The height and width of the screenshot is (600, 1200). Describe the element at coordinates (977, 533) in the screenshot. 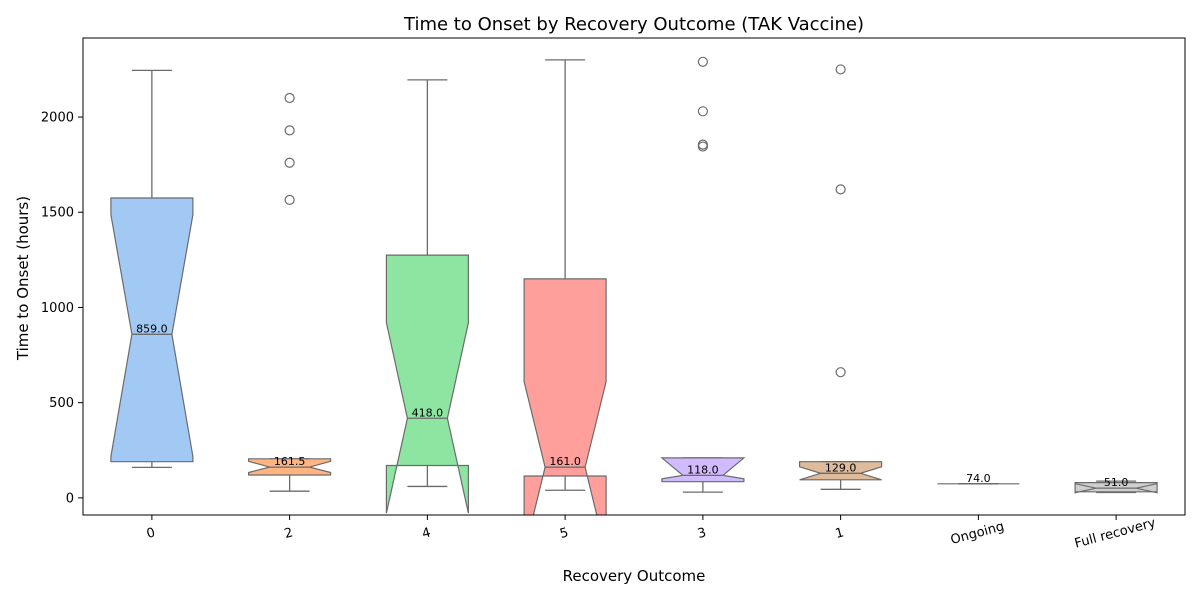

I see `x-tick-label: Ongoing` at that location.